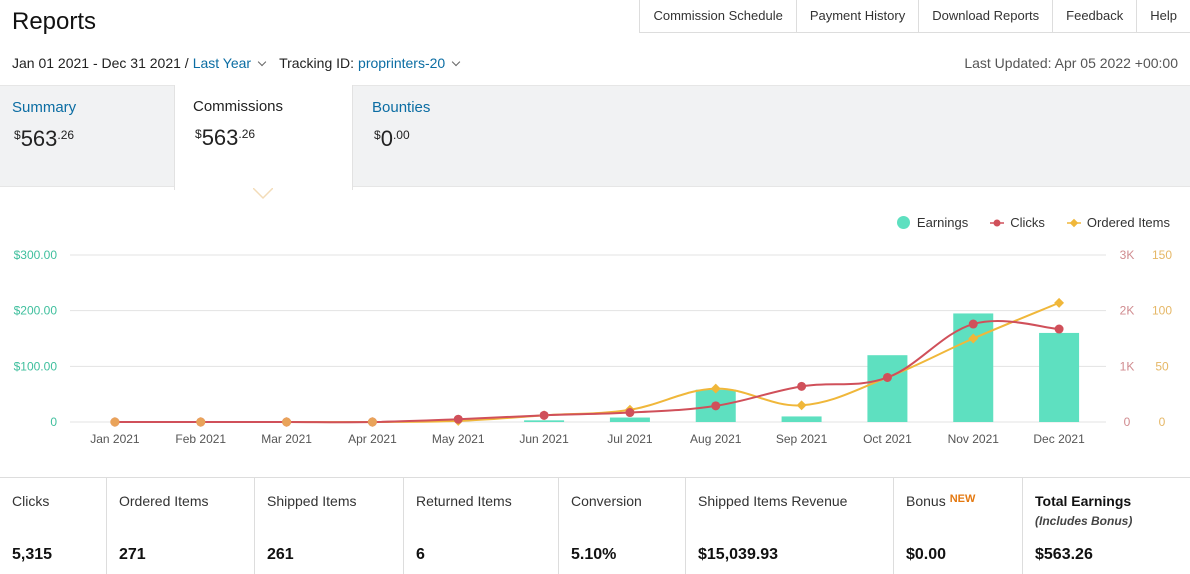  Describe the element at coordinates (280, 554) in the screenshot. I see `stat-shipped-value: 261` at that location.